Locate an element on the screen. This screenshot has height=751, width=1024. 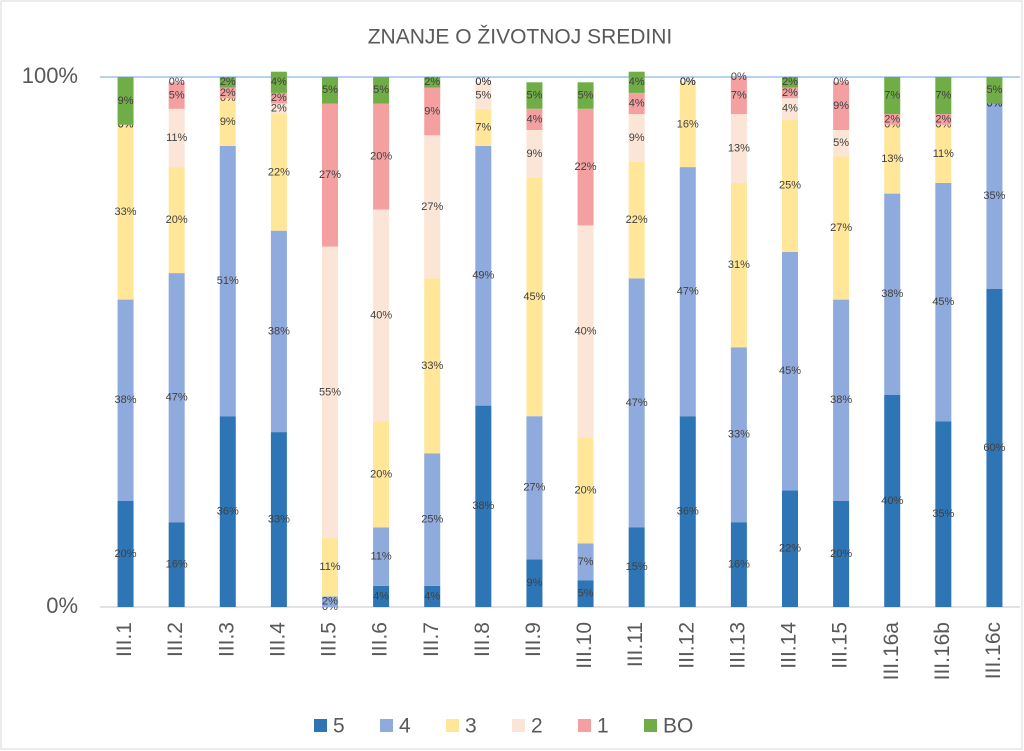
value-label: 9% is located at coordinates (228, 122).